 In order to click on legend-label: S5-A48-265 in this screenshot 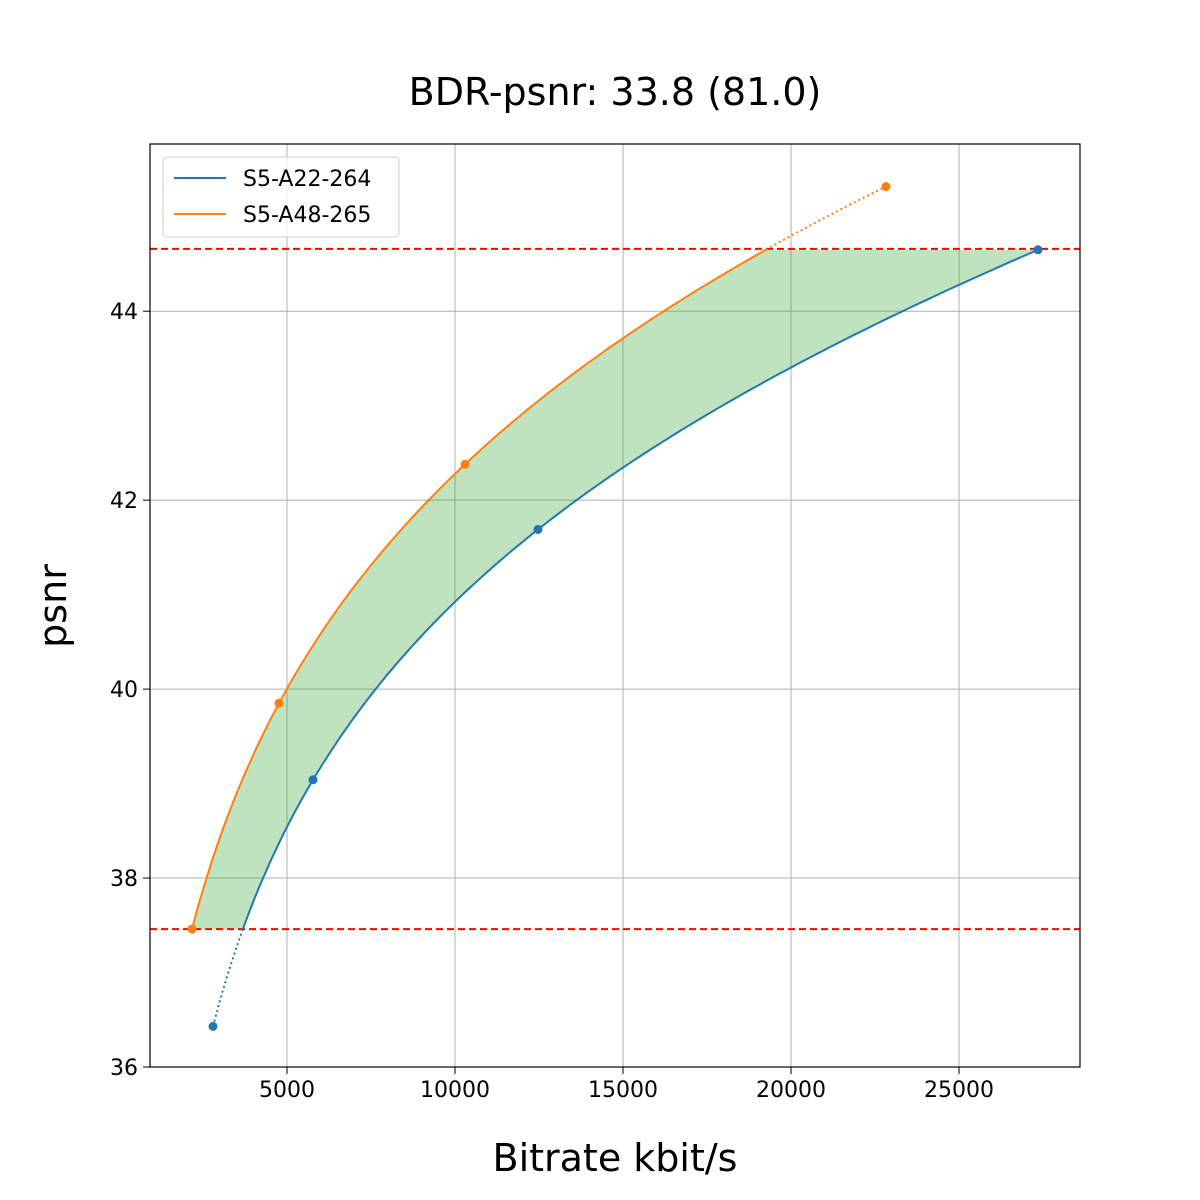, I will do `click(307, 215)`.